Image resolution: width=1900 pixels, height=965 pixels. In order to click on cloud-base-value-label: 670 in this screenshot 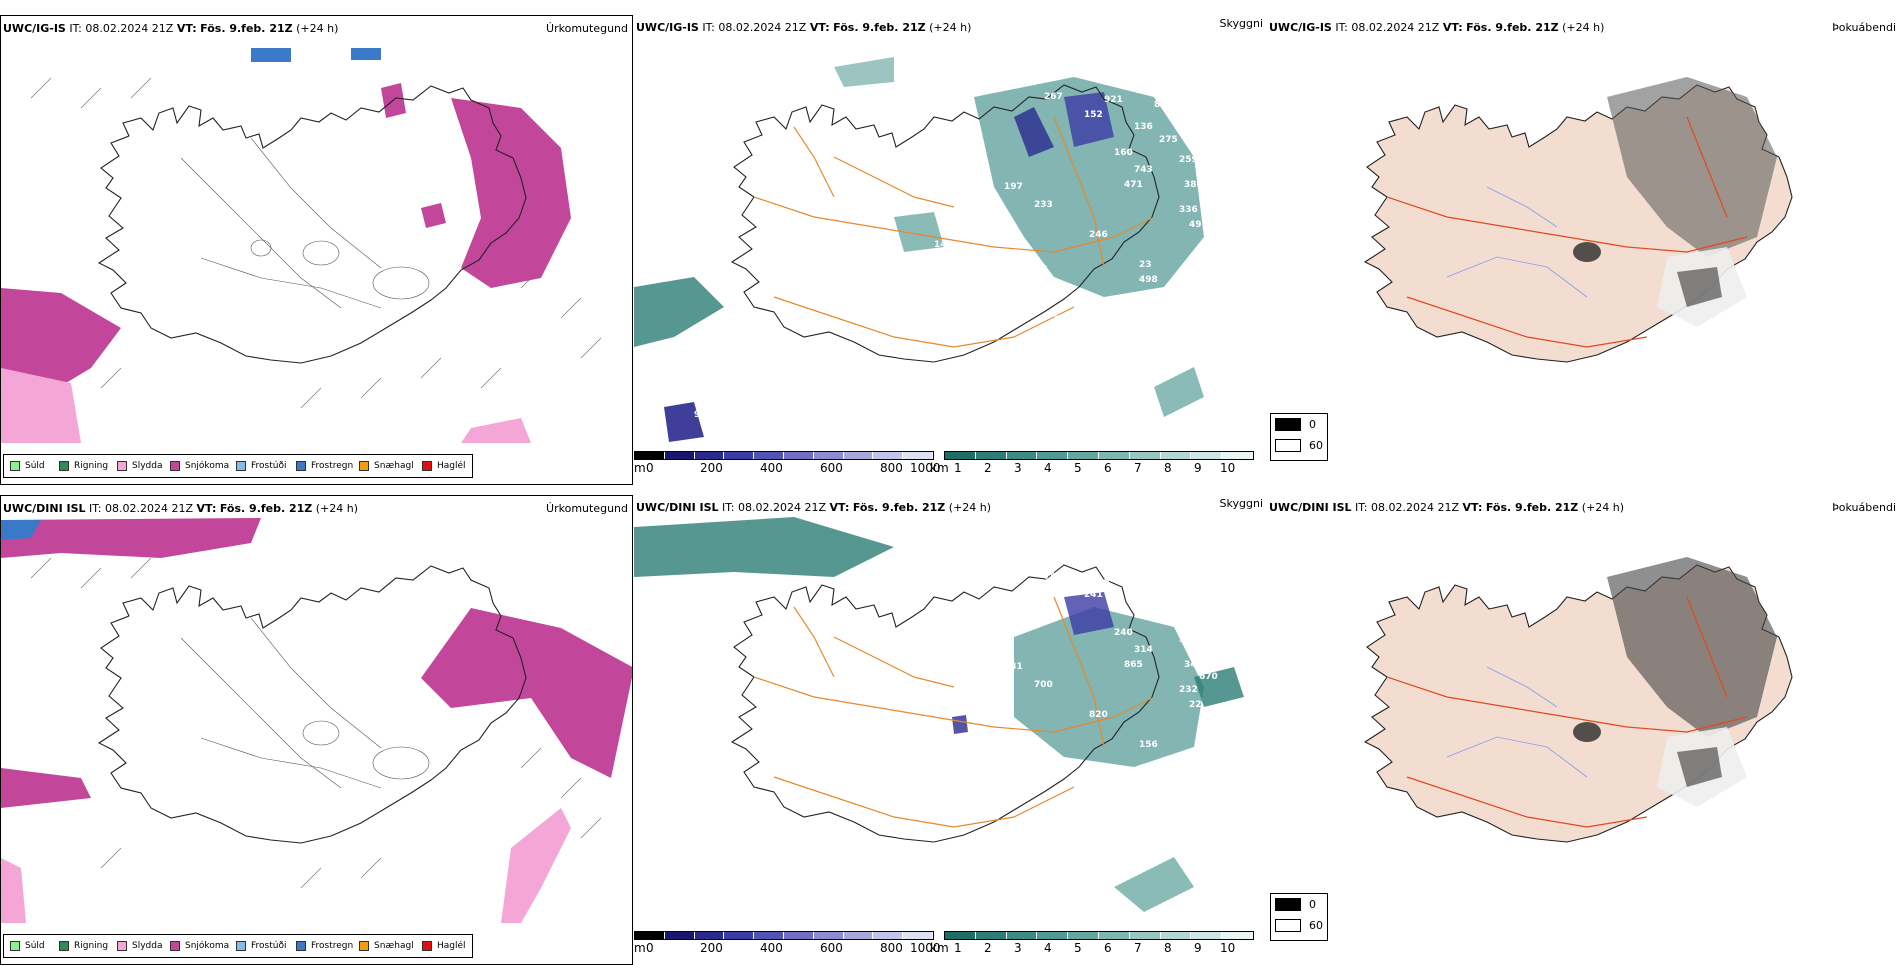, I will do `click(1208, 677)`.